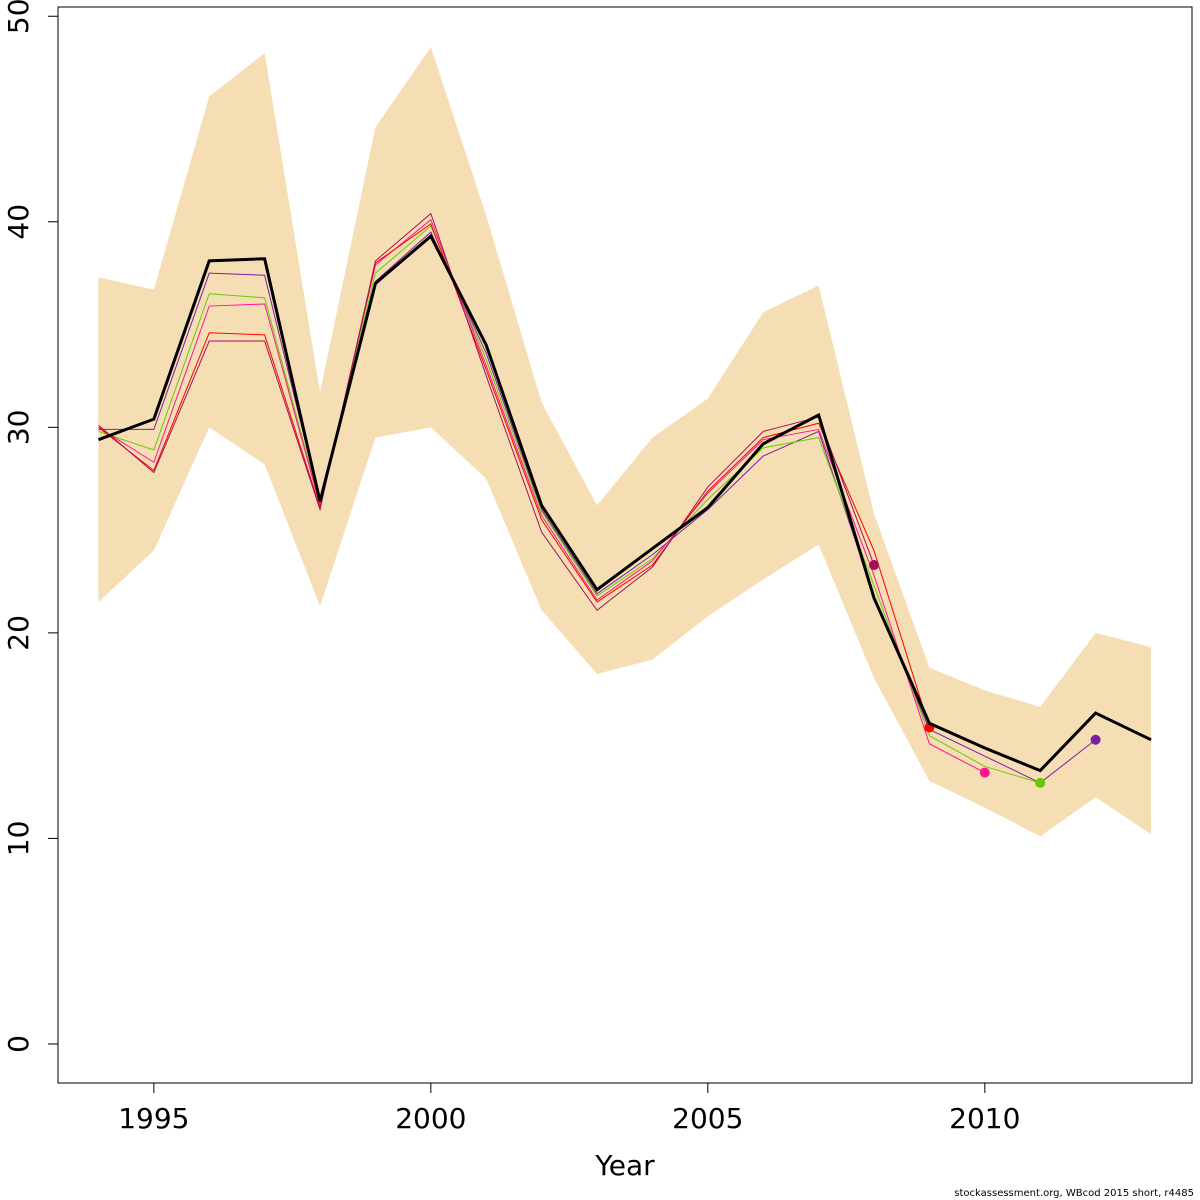 The width and height of the screenshot is (1200, 1200). Describe the element at coordinates (624, 1165) in the screenshot. I see `x-axis-label: Year` at that location.